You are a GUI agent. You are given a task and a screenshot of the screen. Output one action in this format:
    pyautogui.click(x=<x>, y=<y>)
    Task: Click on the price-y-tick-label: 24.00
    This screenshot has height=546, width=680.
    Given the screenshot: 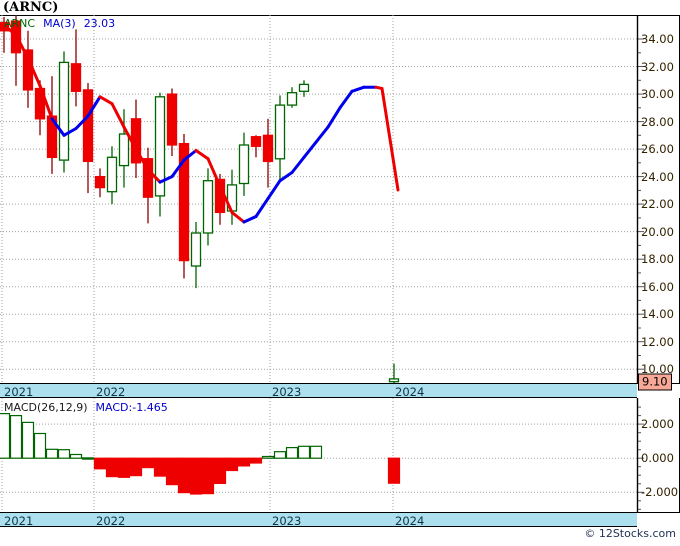 What is the action you would take?
    pyautogui.click(x=657, y=176)
    